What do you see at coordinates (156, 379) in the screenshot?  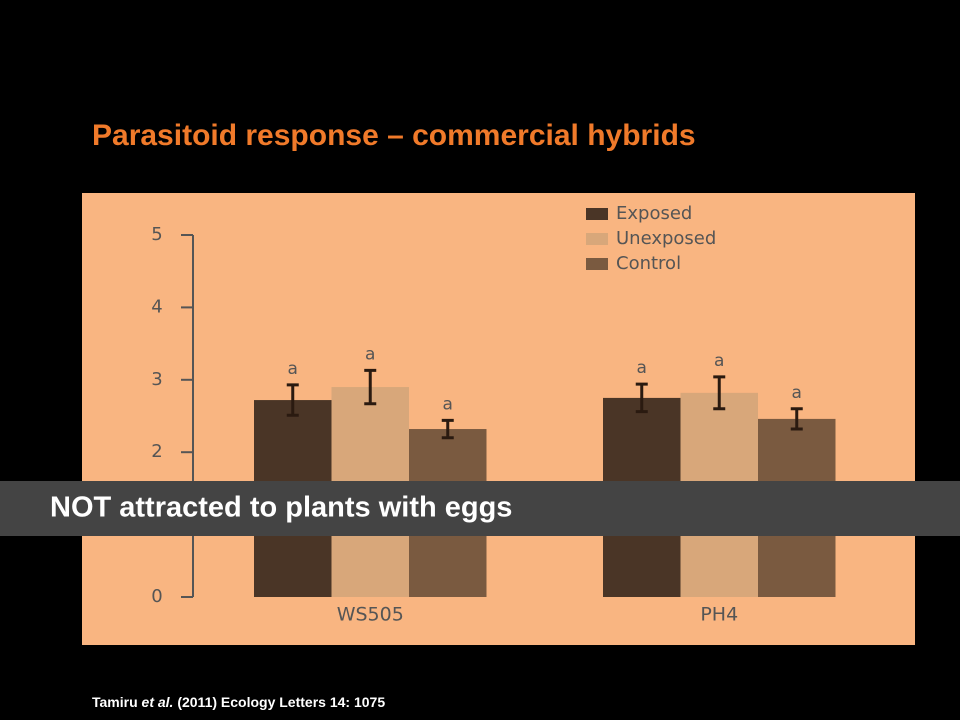 I see `y-tick-label: 3` at bounding box center [156, 379].